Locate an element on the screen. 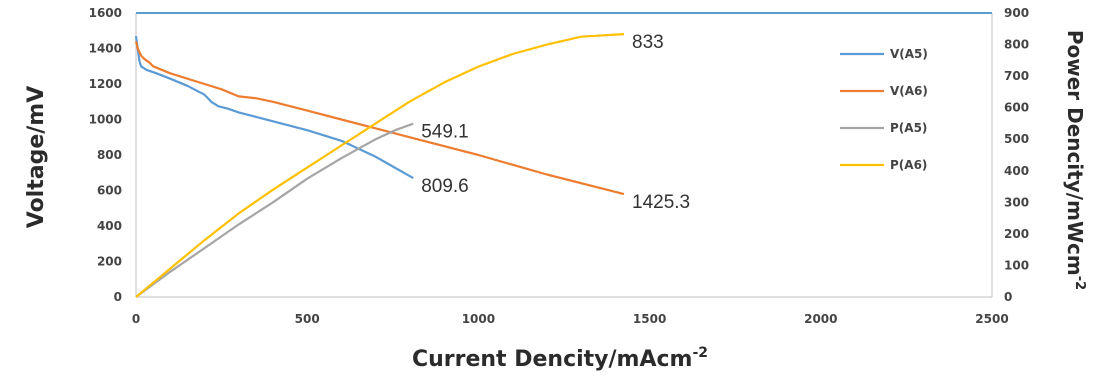 Image resolution: width=1107 pixels, height=381 pixels. series-line-v-a5 is located at coordinates (274, 107).